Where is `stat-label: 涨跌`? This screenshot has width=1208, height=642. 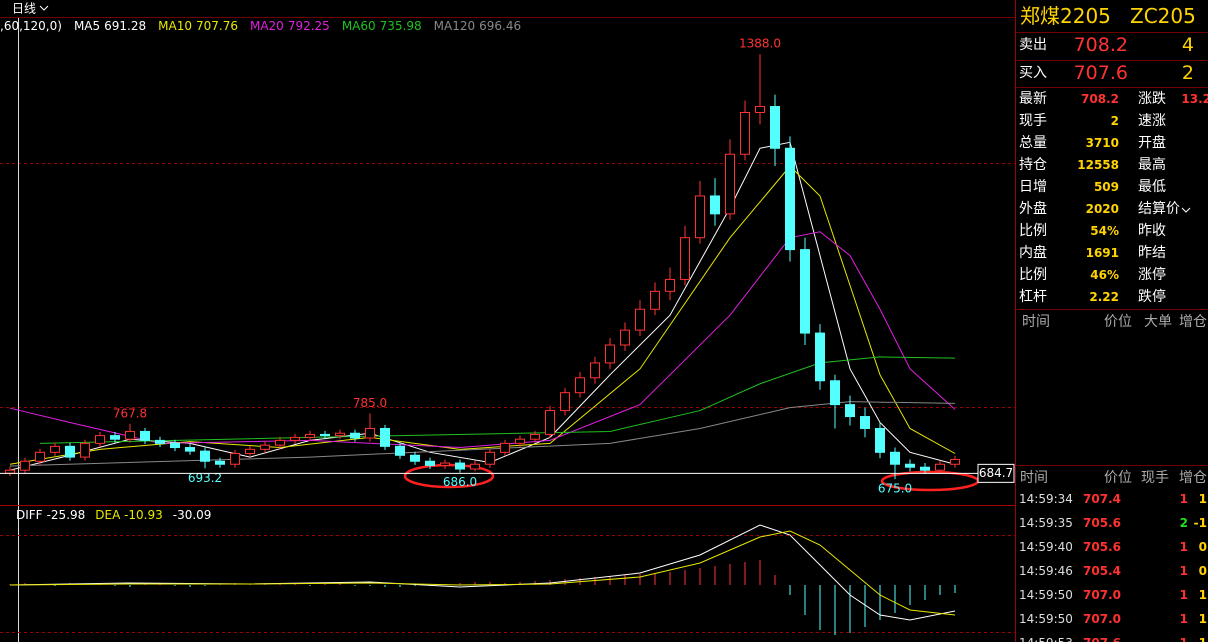
stat-label: 涨跌 is located at coordinates (1152, 99).